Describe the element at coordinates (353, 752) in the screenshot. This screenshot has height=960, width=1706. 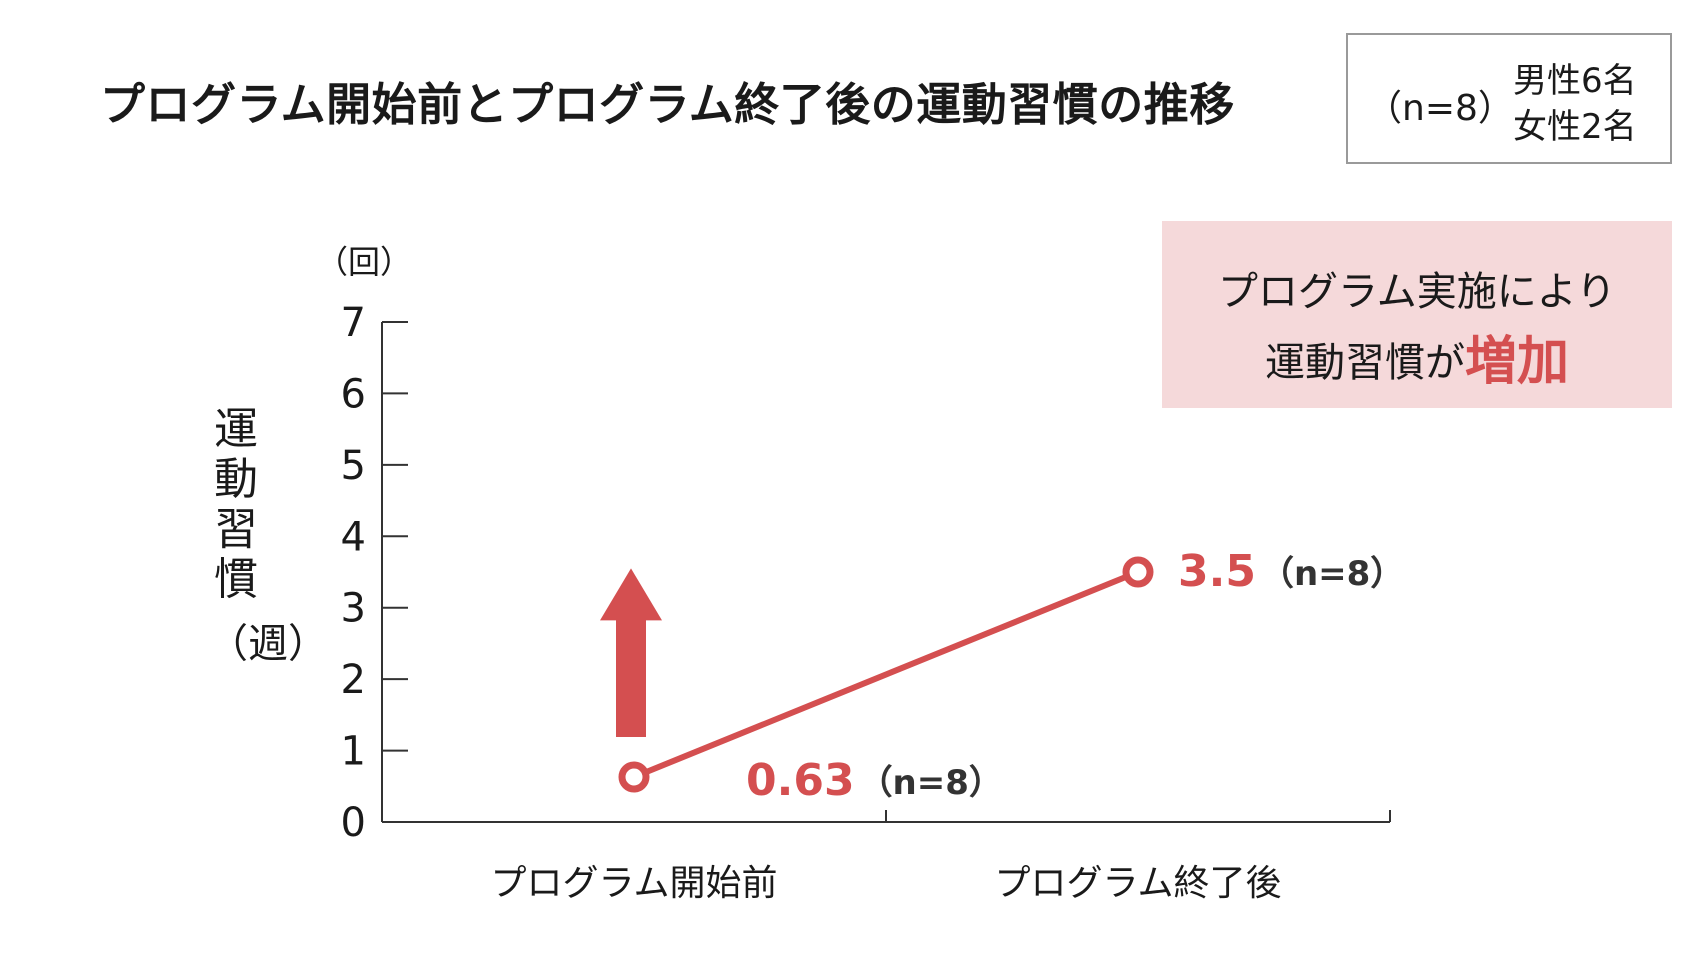
I see `y-tick-label: 1` at that location.